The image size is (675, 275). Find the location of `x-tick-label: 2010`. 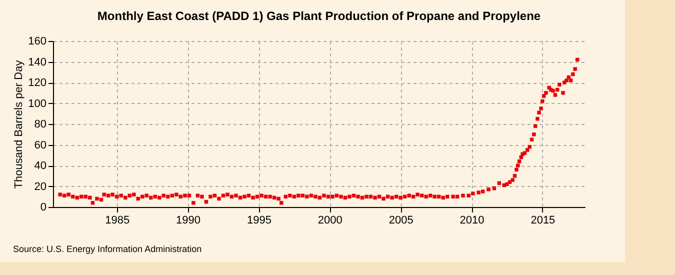

x-tick-label: 2010 is located at coordinates (472, 220).